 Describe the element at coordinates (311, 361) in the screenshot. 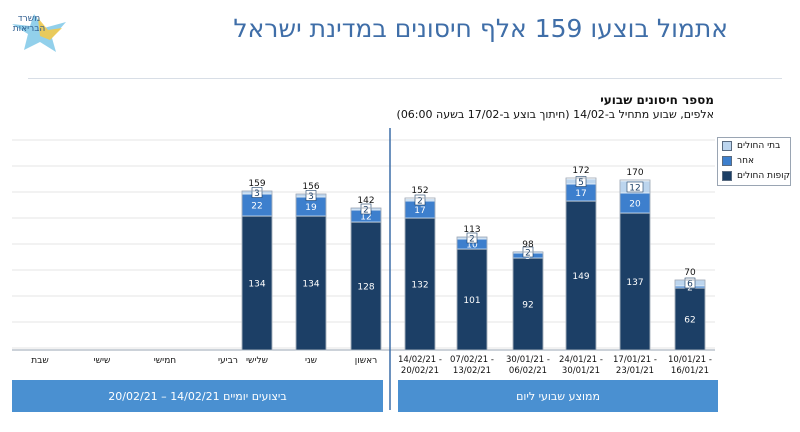

I see `x-tick-label: שני` at that location.